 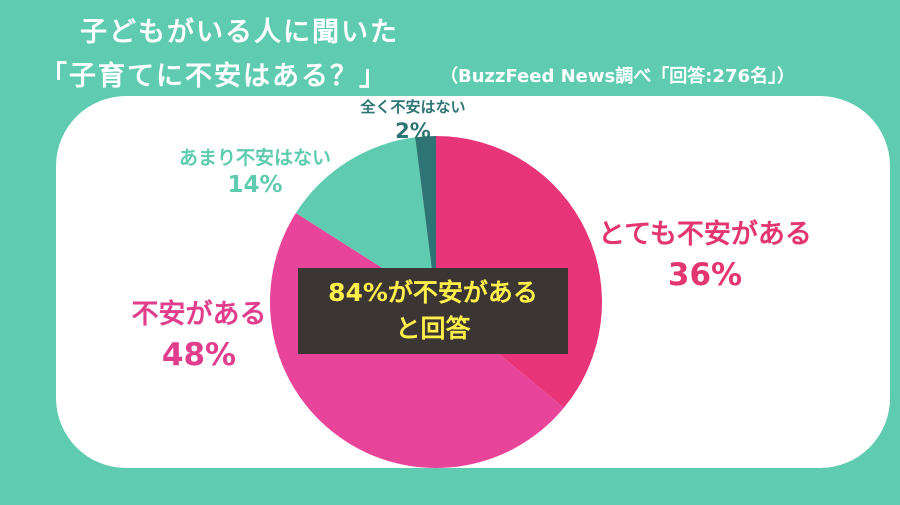 I want to click on slice-value: 2%, so click(x=413, y=131).